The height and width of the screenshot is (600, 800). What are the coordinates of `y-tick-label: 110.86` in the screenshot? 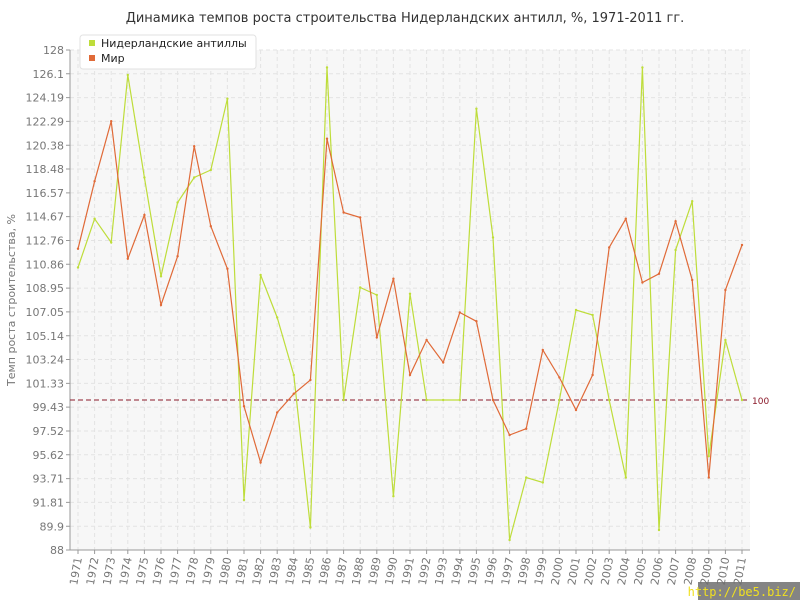 It's located at (45, 264).